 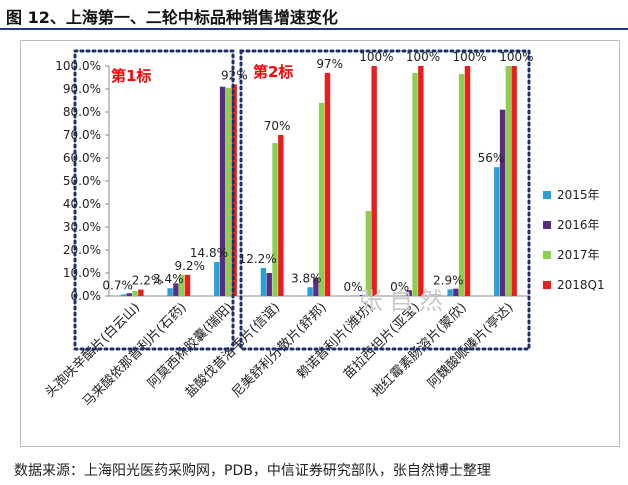 I want to click on data-label: 12.2%, so click(x=258, y=259).